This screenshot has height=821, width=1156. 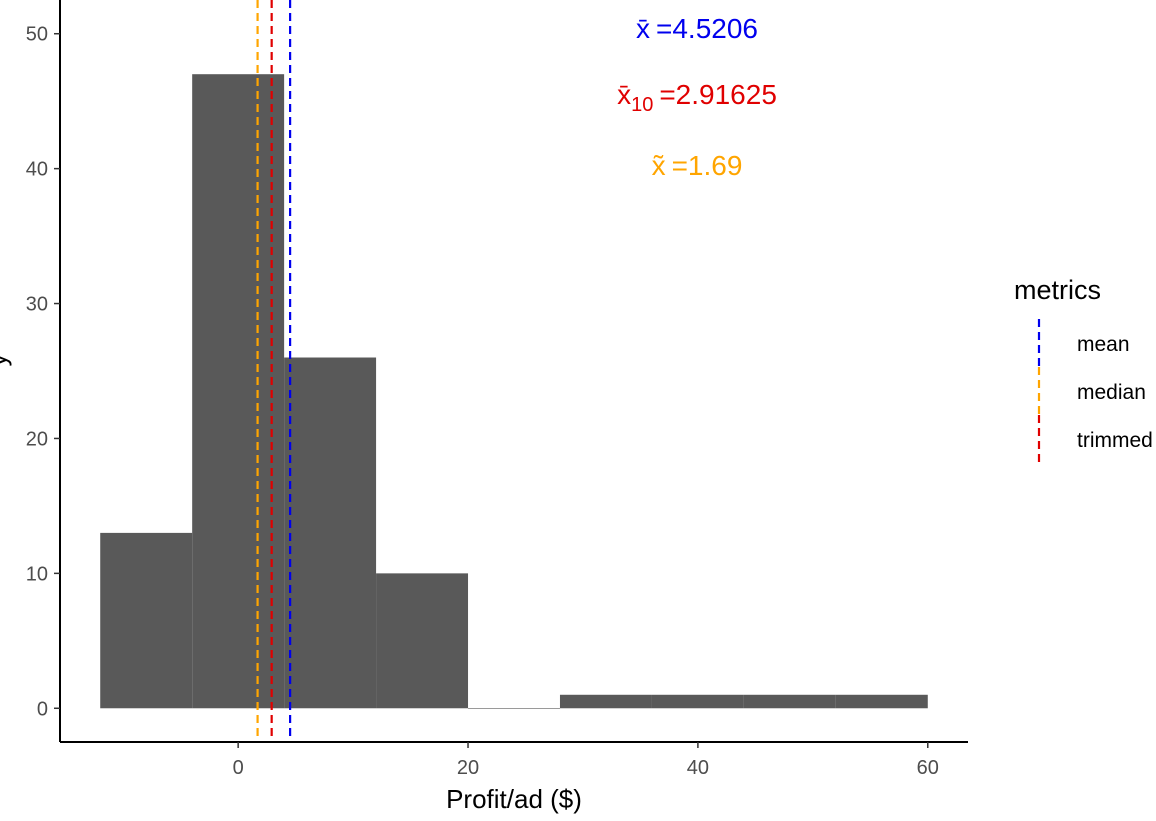 What do you see at coordinates (1103, 344) in the screenshot?
I see `legend-label-mean: mean` at bounding box center [1103, 344].